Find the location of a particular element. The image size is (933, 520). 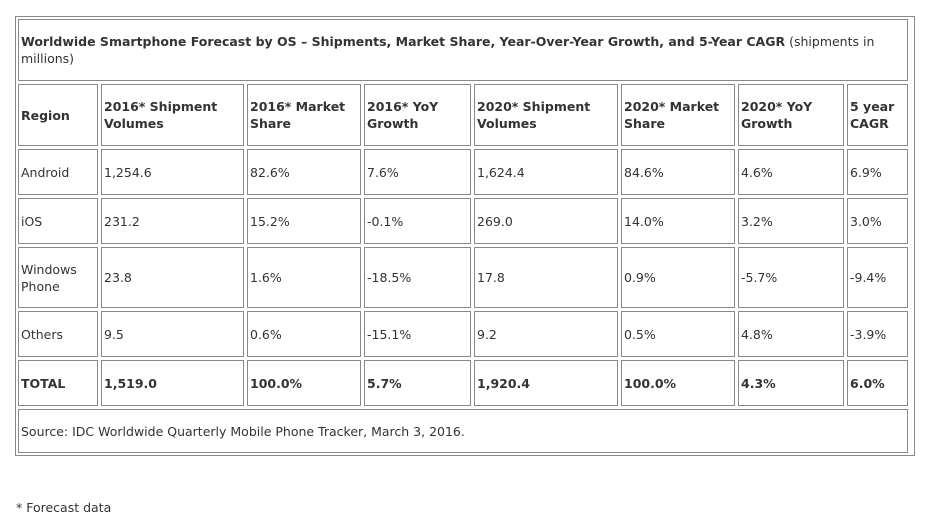

value-cell: -0.1% is located at coordinates (417, 221).